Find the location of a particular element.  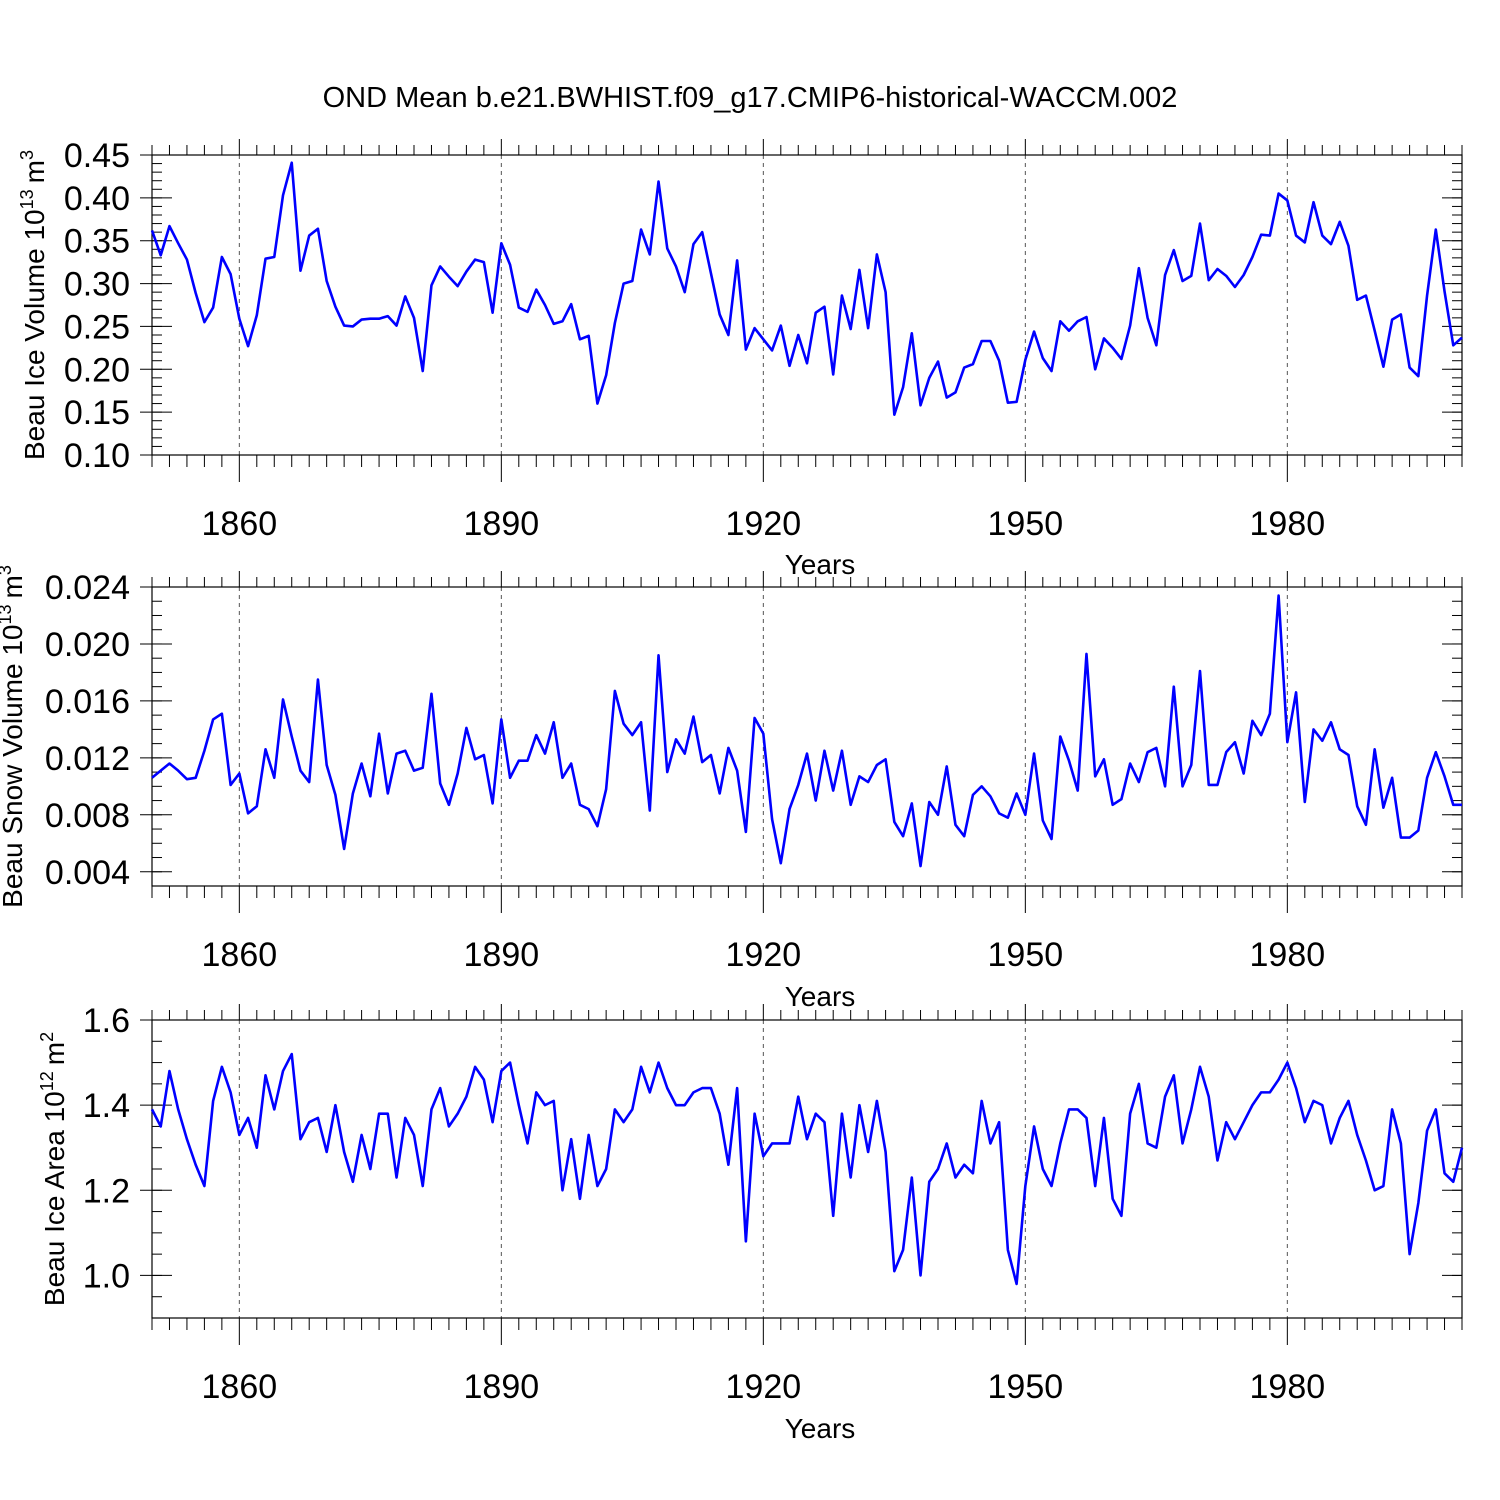

y-axis-label: Beau Ice Volume 1013 m3 is located at coordinates (33, 305).